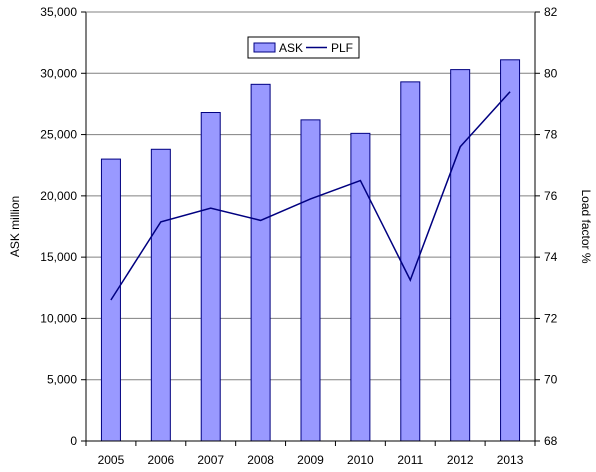 The image size is (596, 472). What do you see at coordinates (58, 196) in the screenshot?
I see `left-tick-label: 20,000` at bounding box center [58, 196].